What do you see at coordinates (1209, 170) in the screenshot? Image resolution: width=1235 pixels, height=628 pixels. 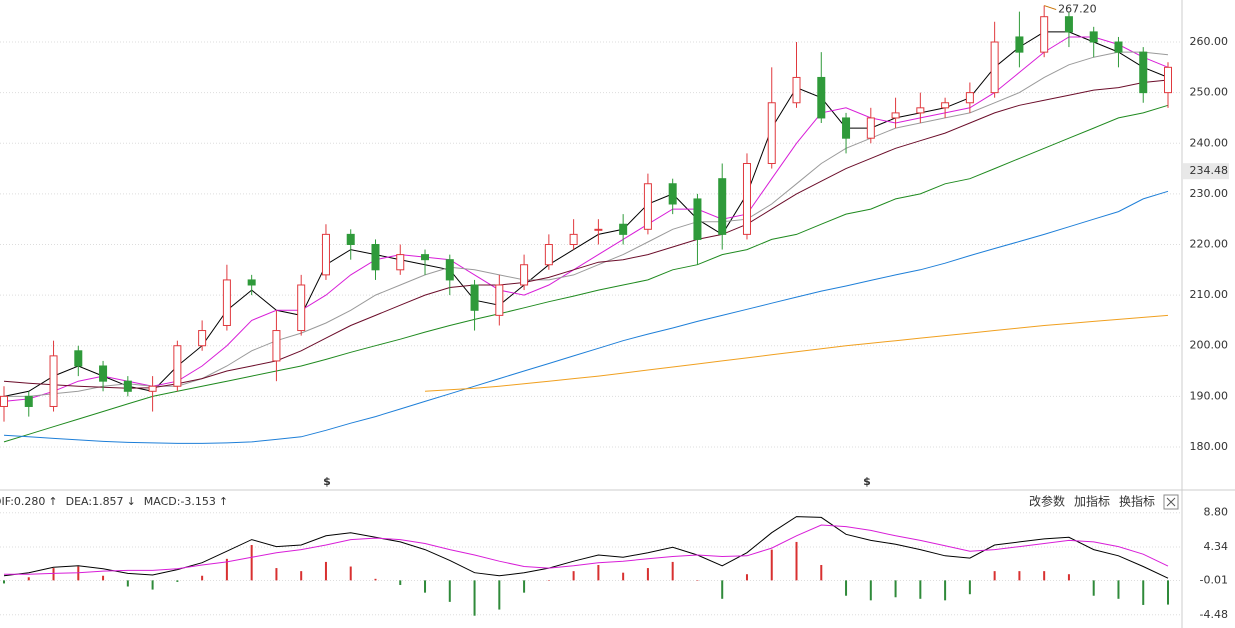 I see `last-price-label: 234.48` at bounding box center [1209, 170].